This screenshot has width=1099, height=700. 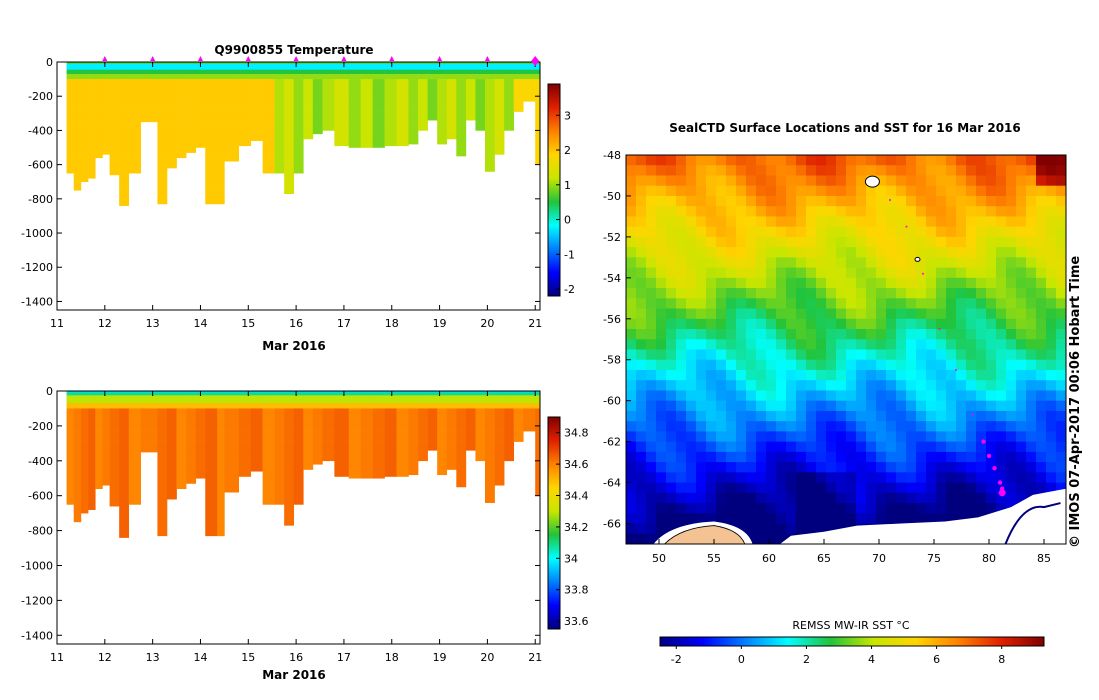 I want to click on profile-marker, so click(x=200, y=58).